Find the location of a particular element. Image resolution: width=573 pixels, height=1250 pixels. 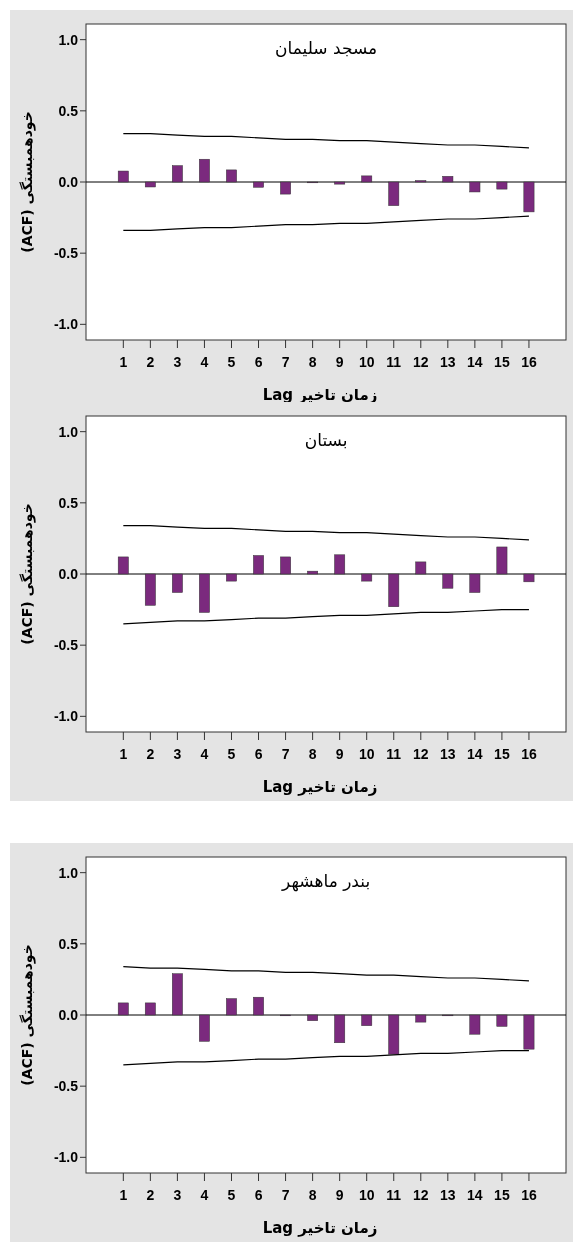

x-tick-label: 5 is located at coordinates (231, 362).